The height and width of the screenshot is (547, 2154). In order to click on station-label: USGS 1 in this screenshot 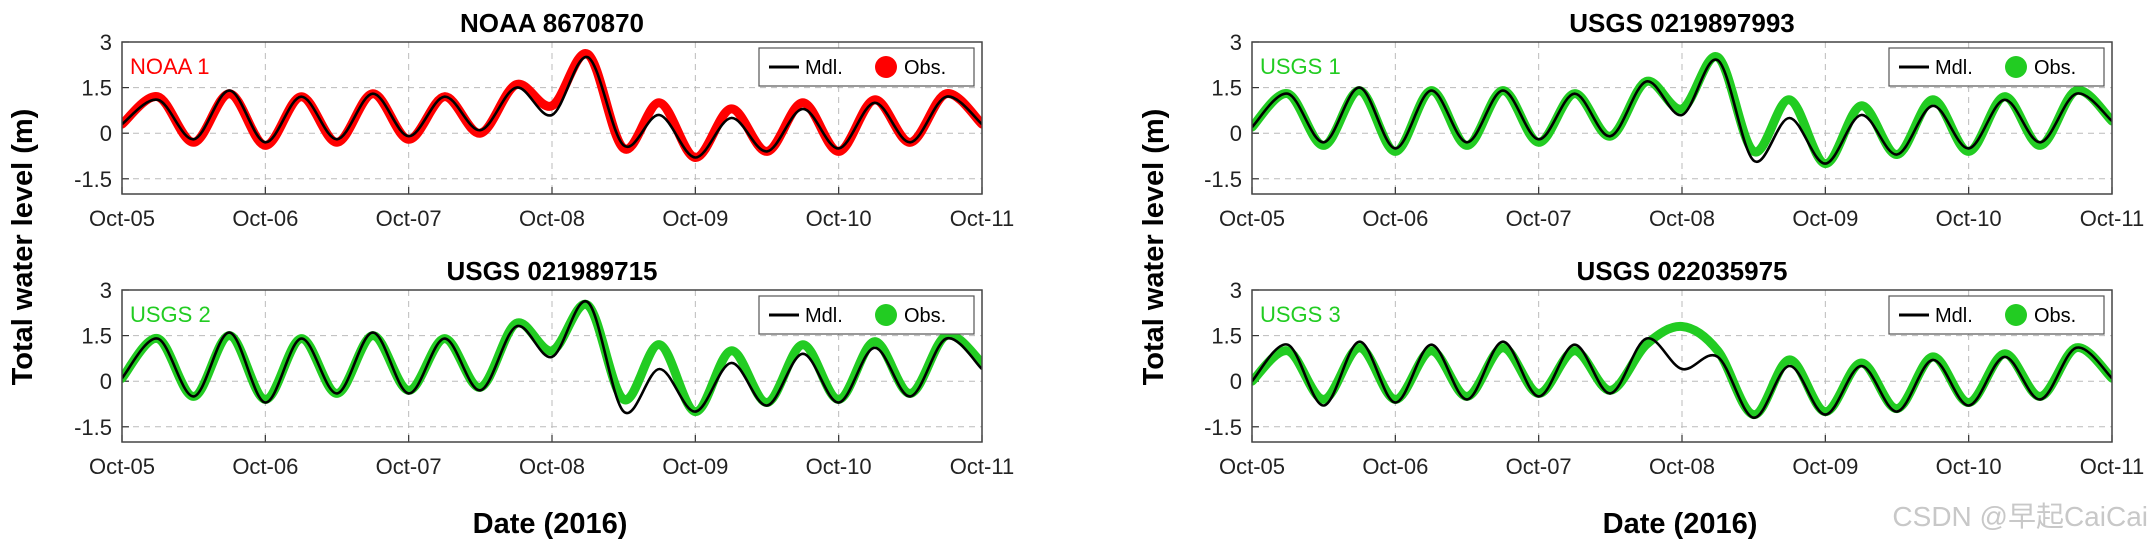, I will do `click(1300, 66)`.